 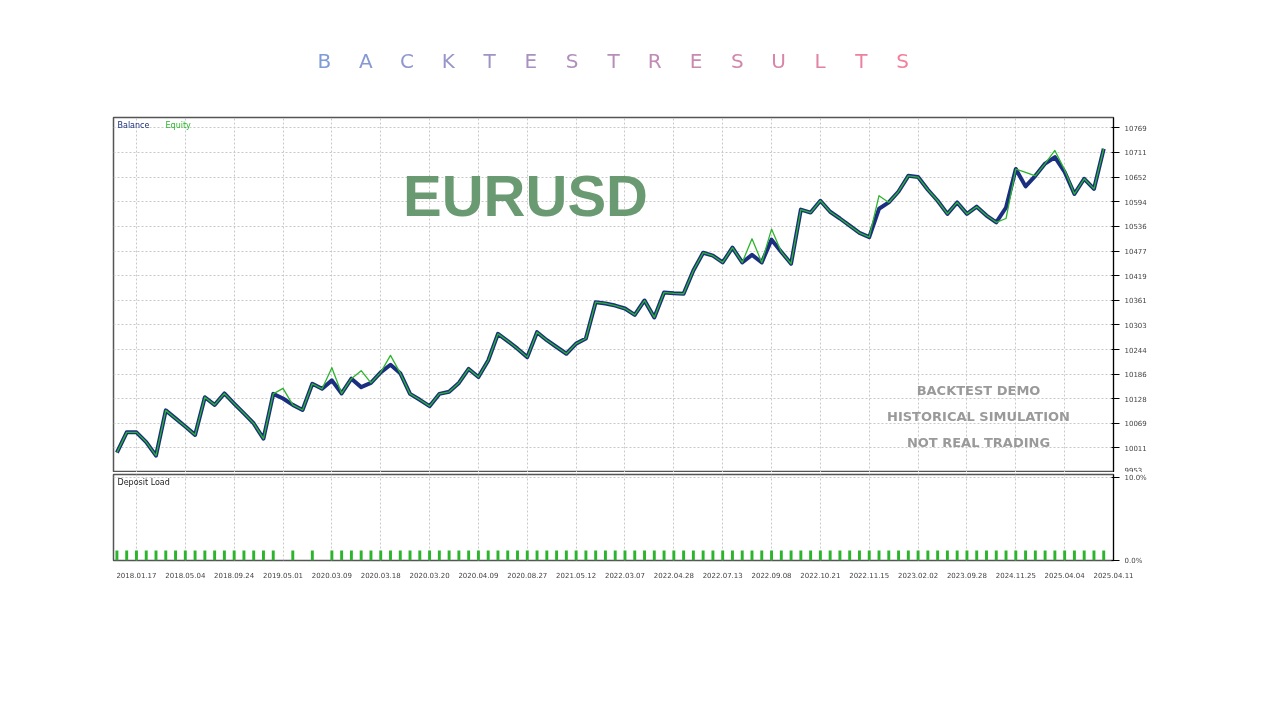 What do you see at coordinates (978, 443) in the screenshot?
I see `annotation: NOT REAL TRADING` at bounding box center [978, 443].